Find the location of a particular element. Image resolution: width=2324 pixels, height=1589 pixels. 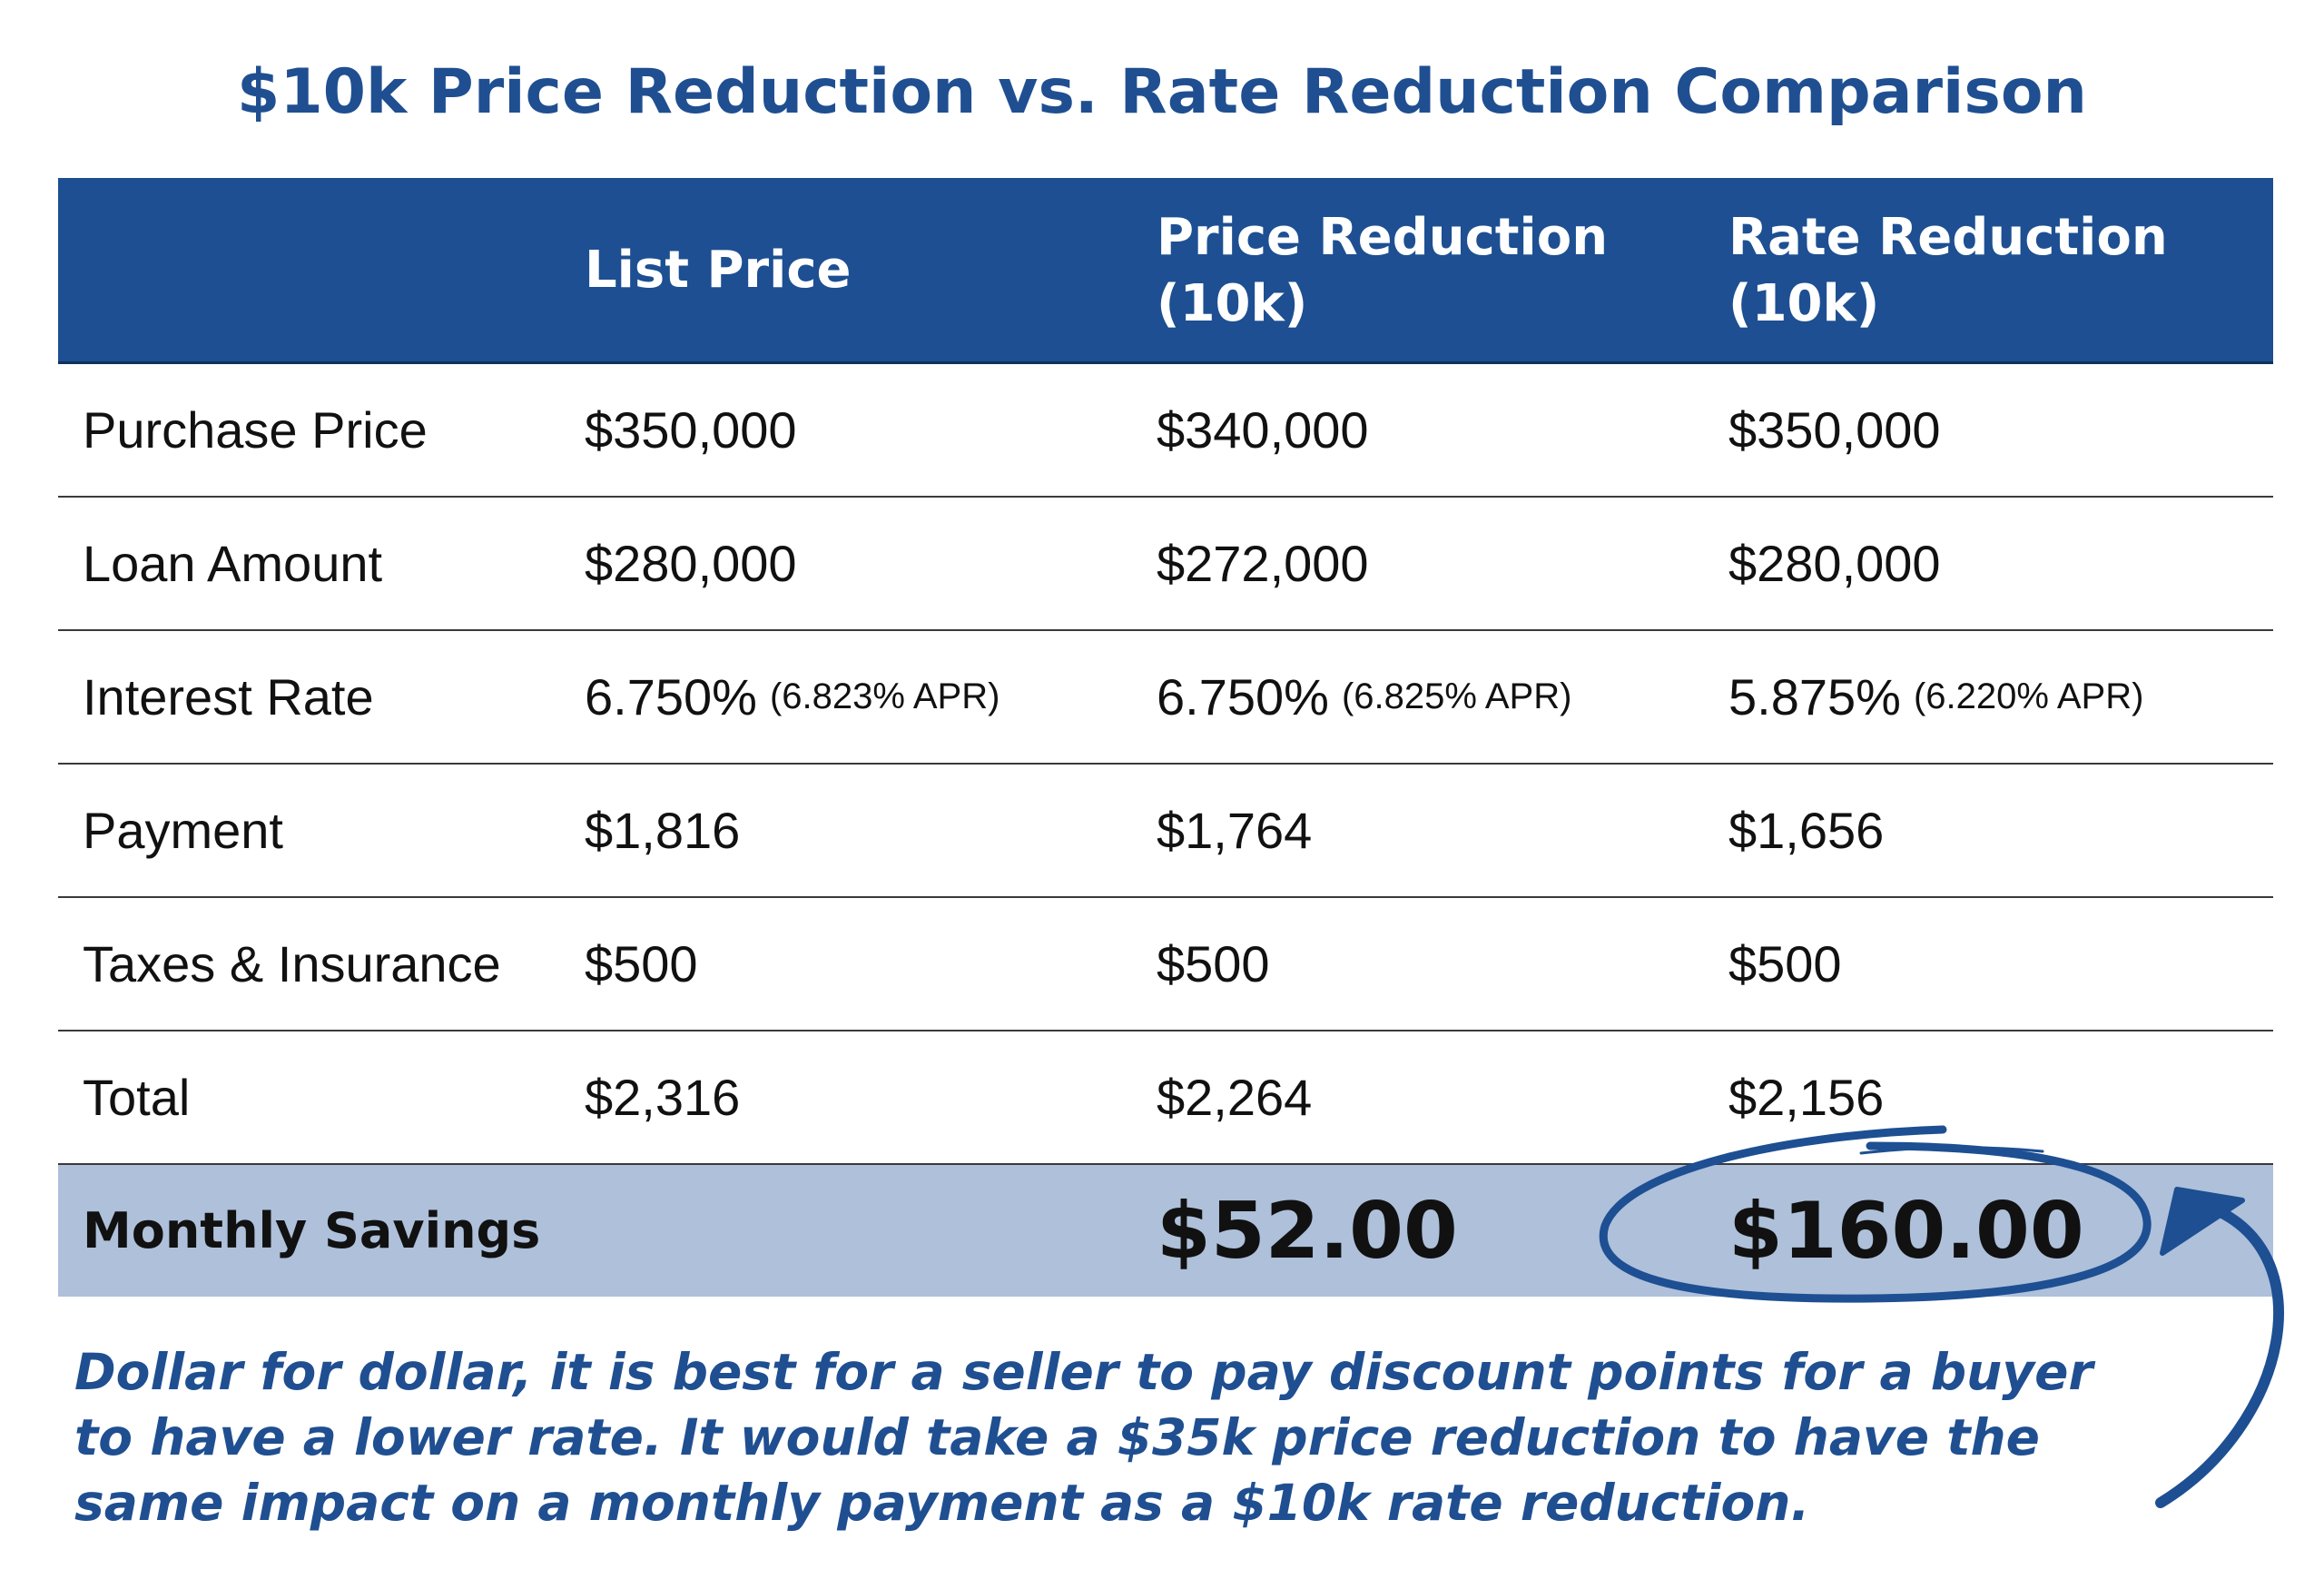

header-cell-rate-reduction: Rate Reduction (10k) is located at coordinates (1948, 270).